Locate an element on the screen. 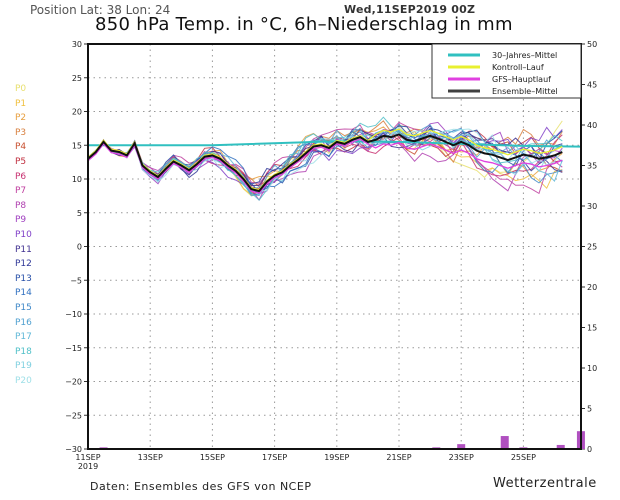 The width and height of the screenshot is (620, 500). y-left-tick-label: −5 is located at coordinates (76, 280).